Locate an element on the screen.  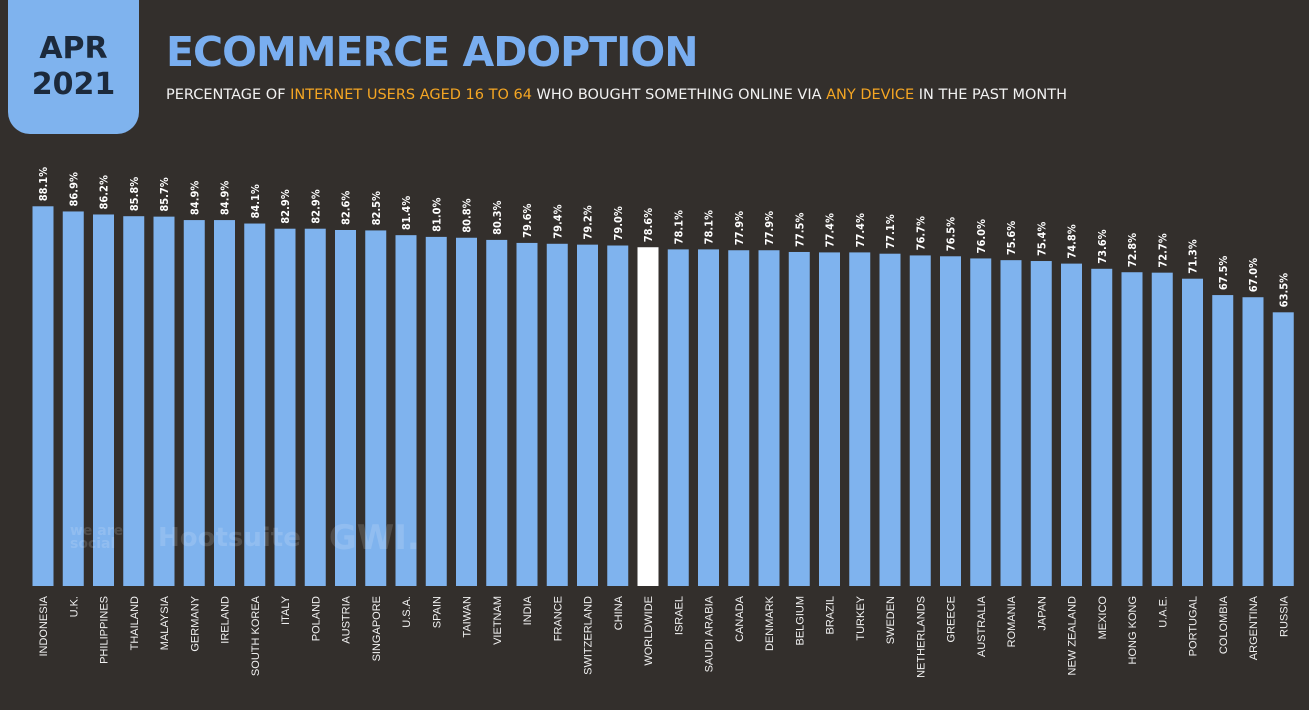
category-label: TAIWAN is located at coordinates (468, 617).